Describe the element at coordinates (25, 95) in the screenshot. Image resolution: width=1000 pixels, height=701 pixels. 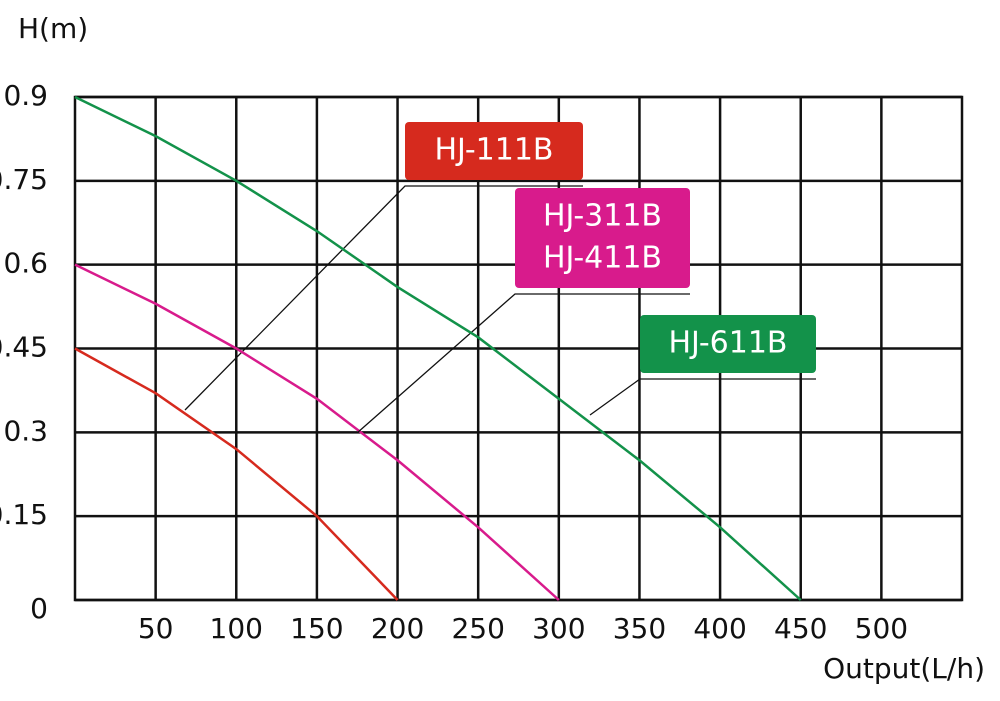
I see `y-tick-label: 0.9` at that location.